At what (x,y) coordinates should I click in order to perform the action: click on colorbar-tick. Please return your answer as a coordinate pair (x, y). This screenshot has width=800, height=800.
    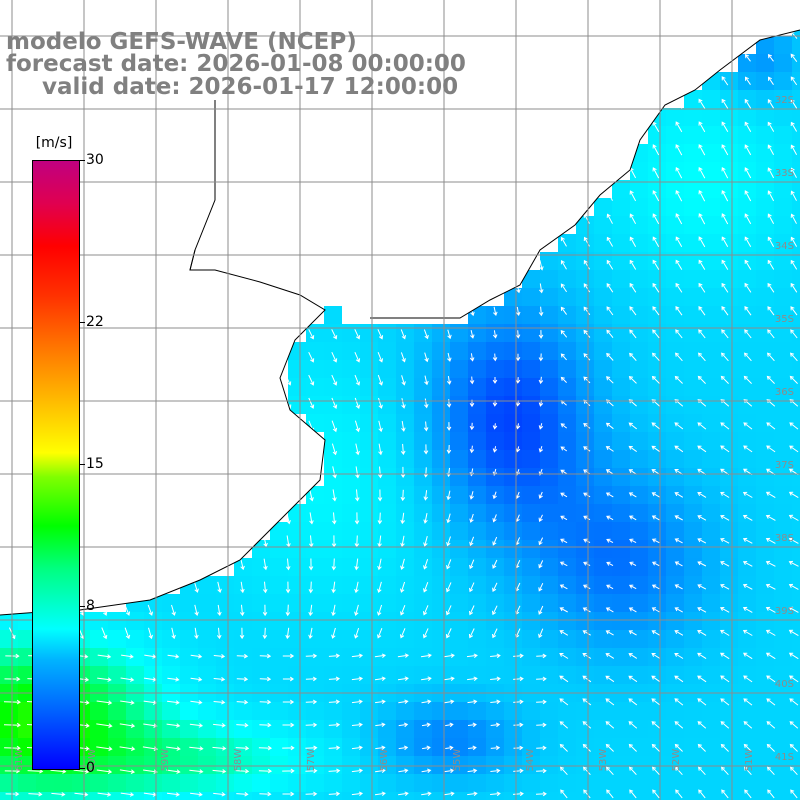
    Looking at the image, I should click on (82, 768).